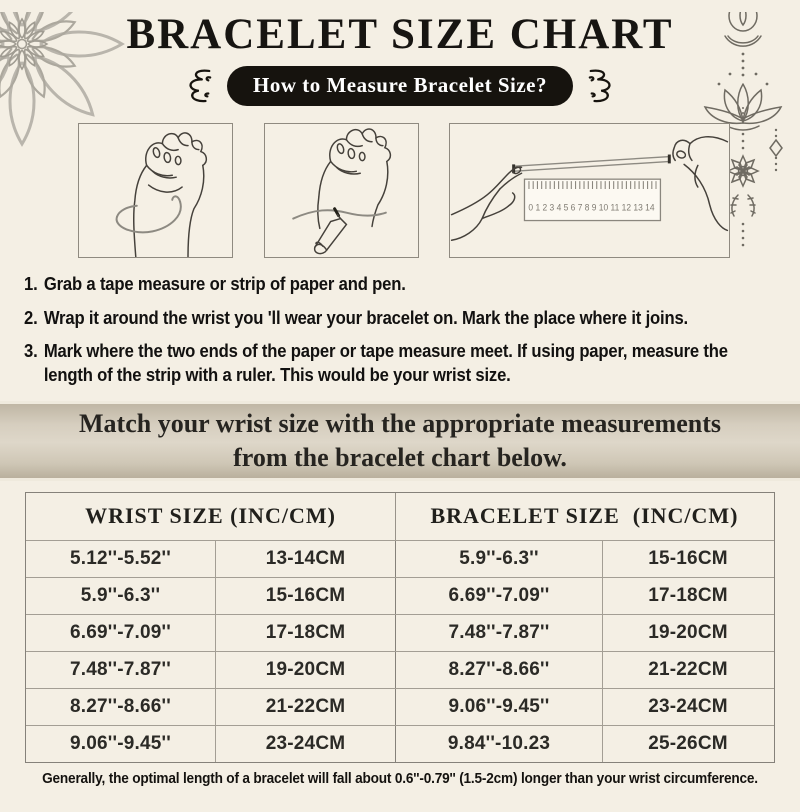 This screenshot has width=800, height=812. Describe the element at coordinates (400, 457) in the screenshot. I see `banner-line-2: from the bracelet chart below.` at that location.